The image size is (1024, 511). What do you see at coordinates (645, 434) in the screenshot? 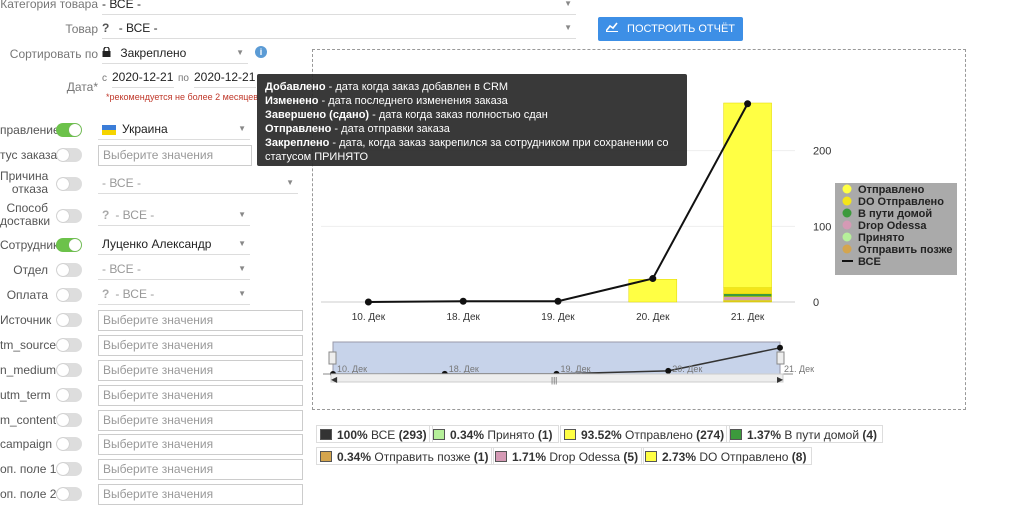
I see `summary-item: 93.52% Отправлено (274)` at bounding box center [645, 434].